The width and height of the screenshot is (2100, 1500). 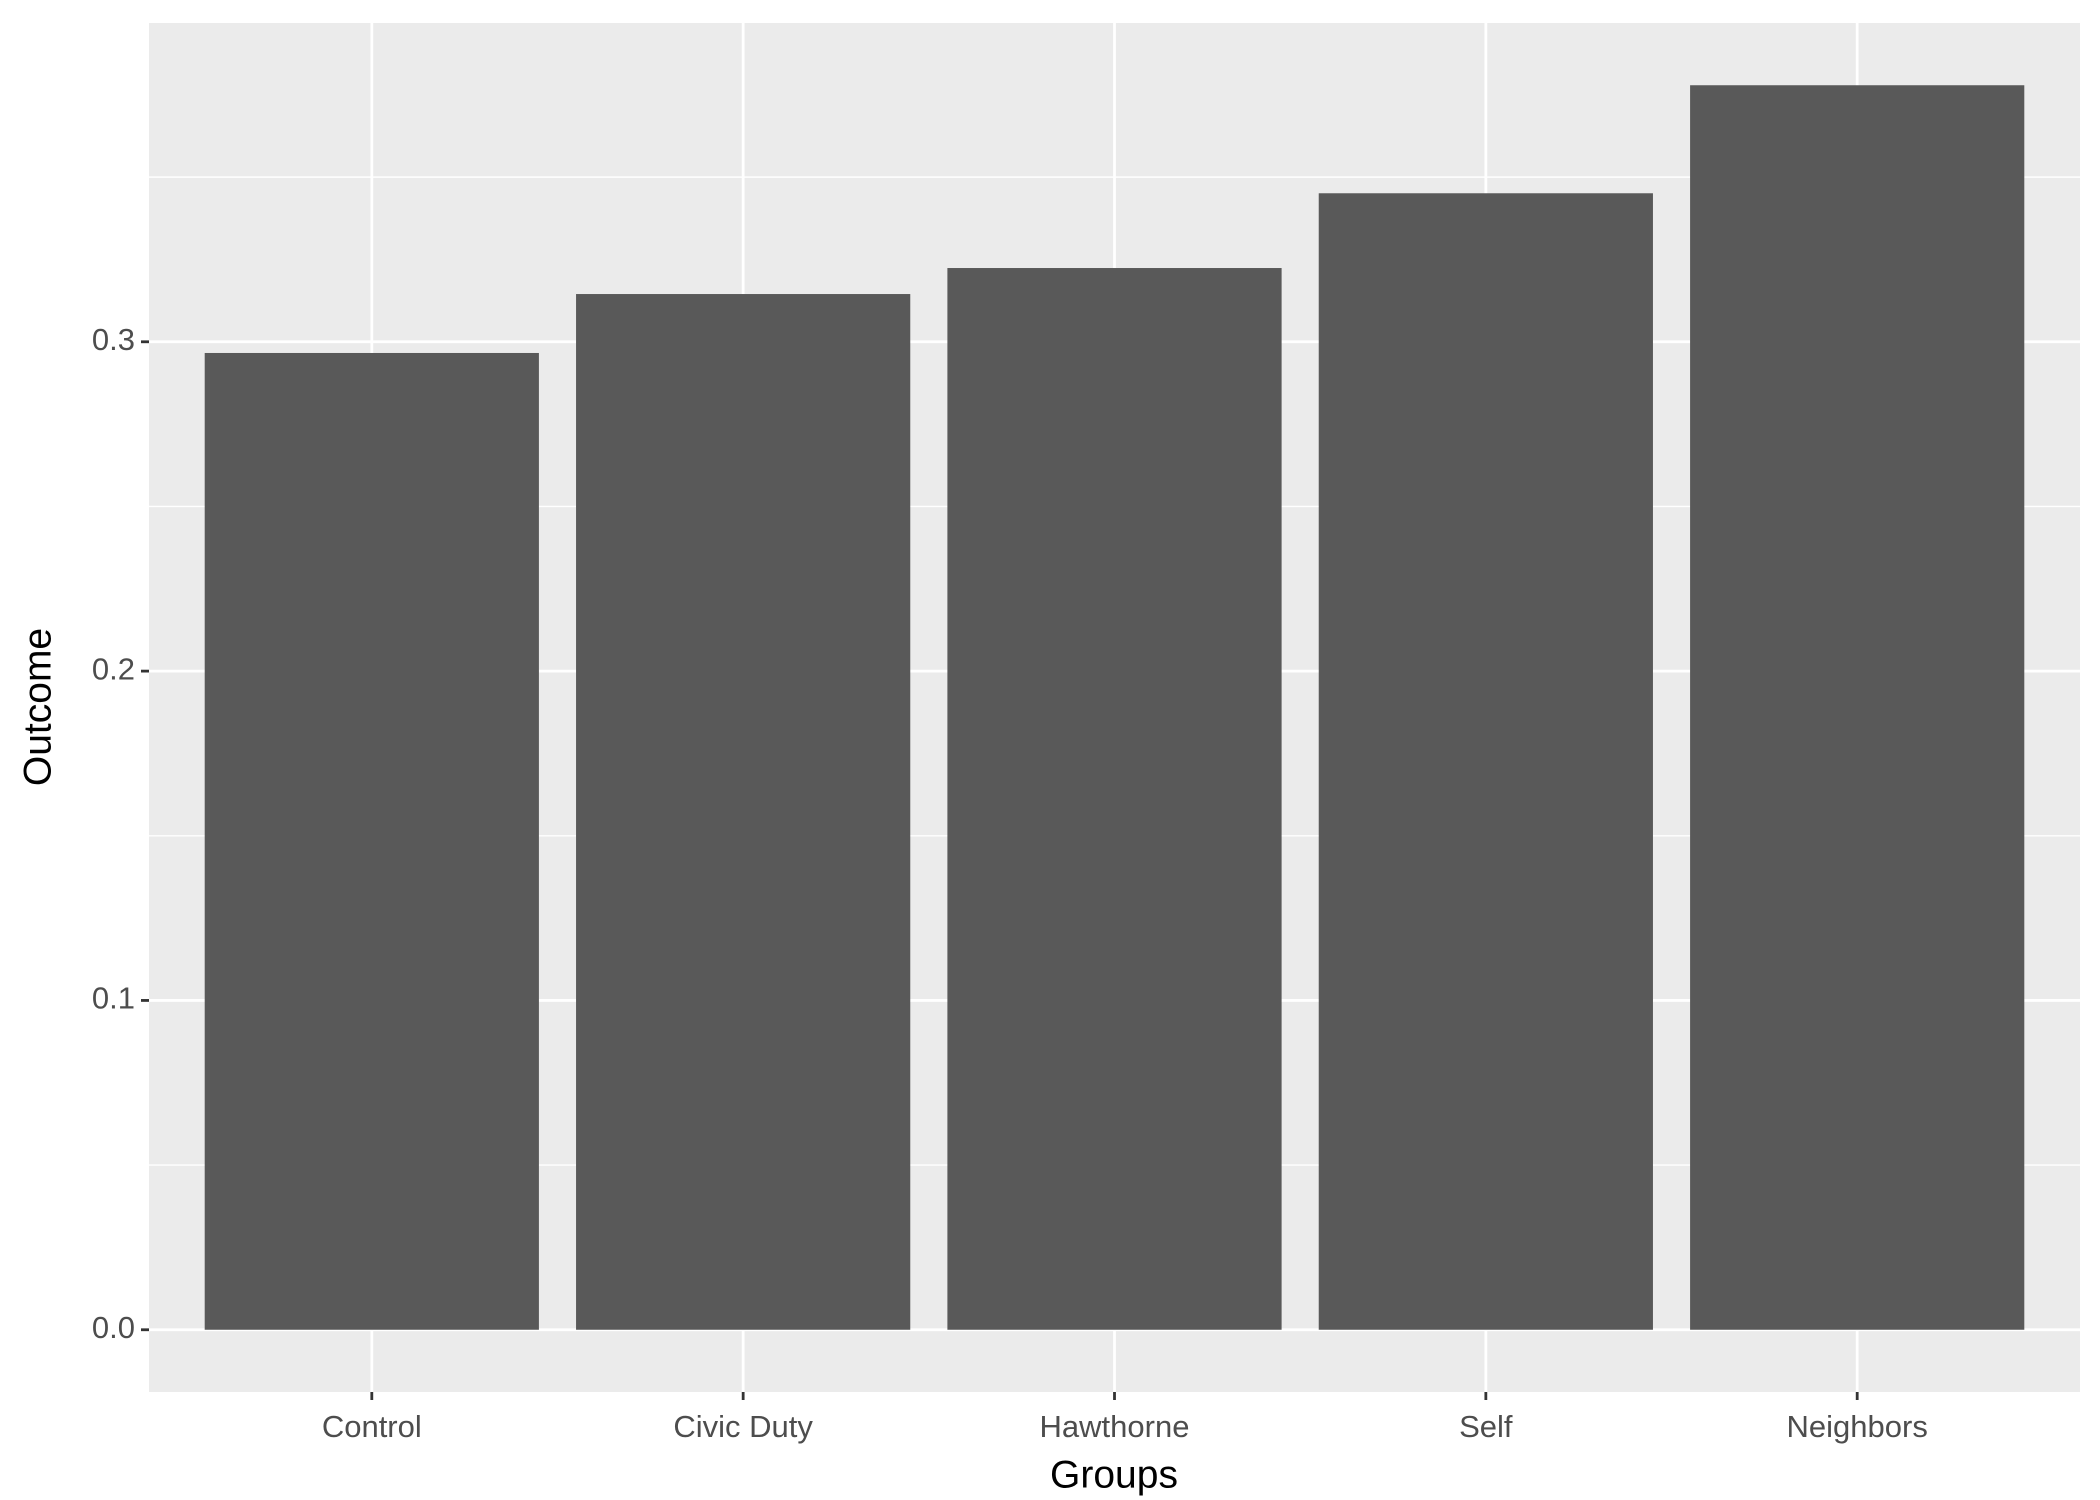 What do you see at coordinates (1115, 1426) in the screenshot?
I see `x-tick-label: Hawthorne` at bounding box center [1115, 1426].